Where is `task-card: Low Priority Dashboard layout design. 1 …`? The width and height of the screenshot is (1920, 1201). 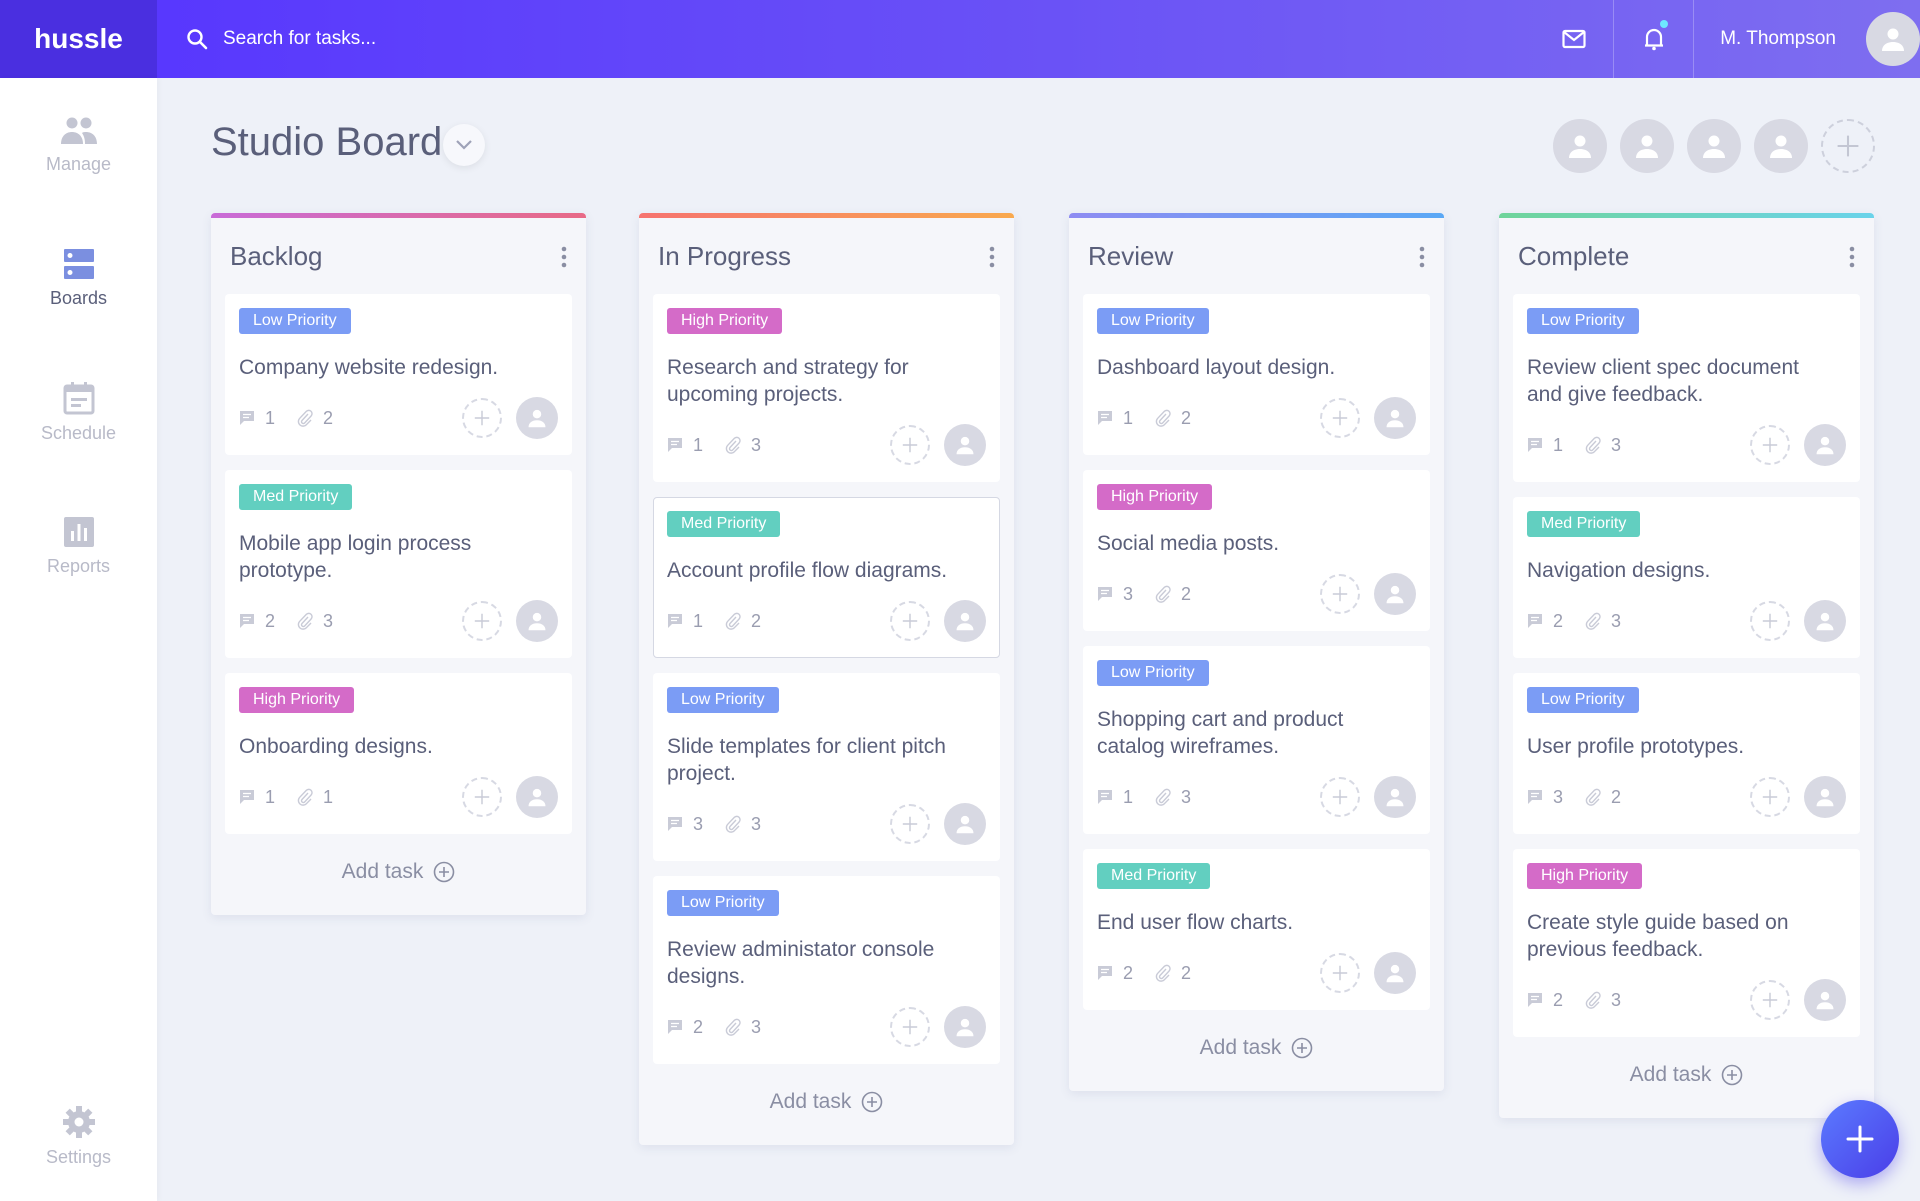 task-card: Low Priority Dashboard layout design. 1 … is located at coordinates (1256, 374).